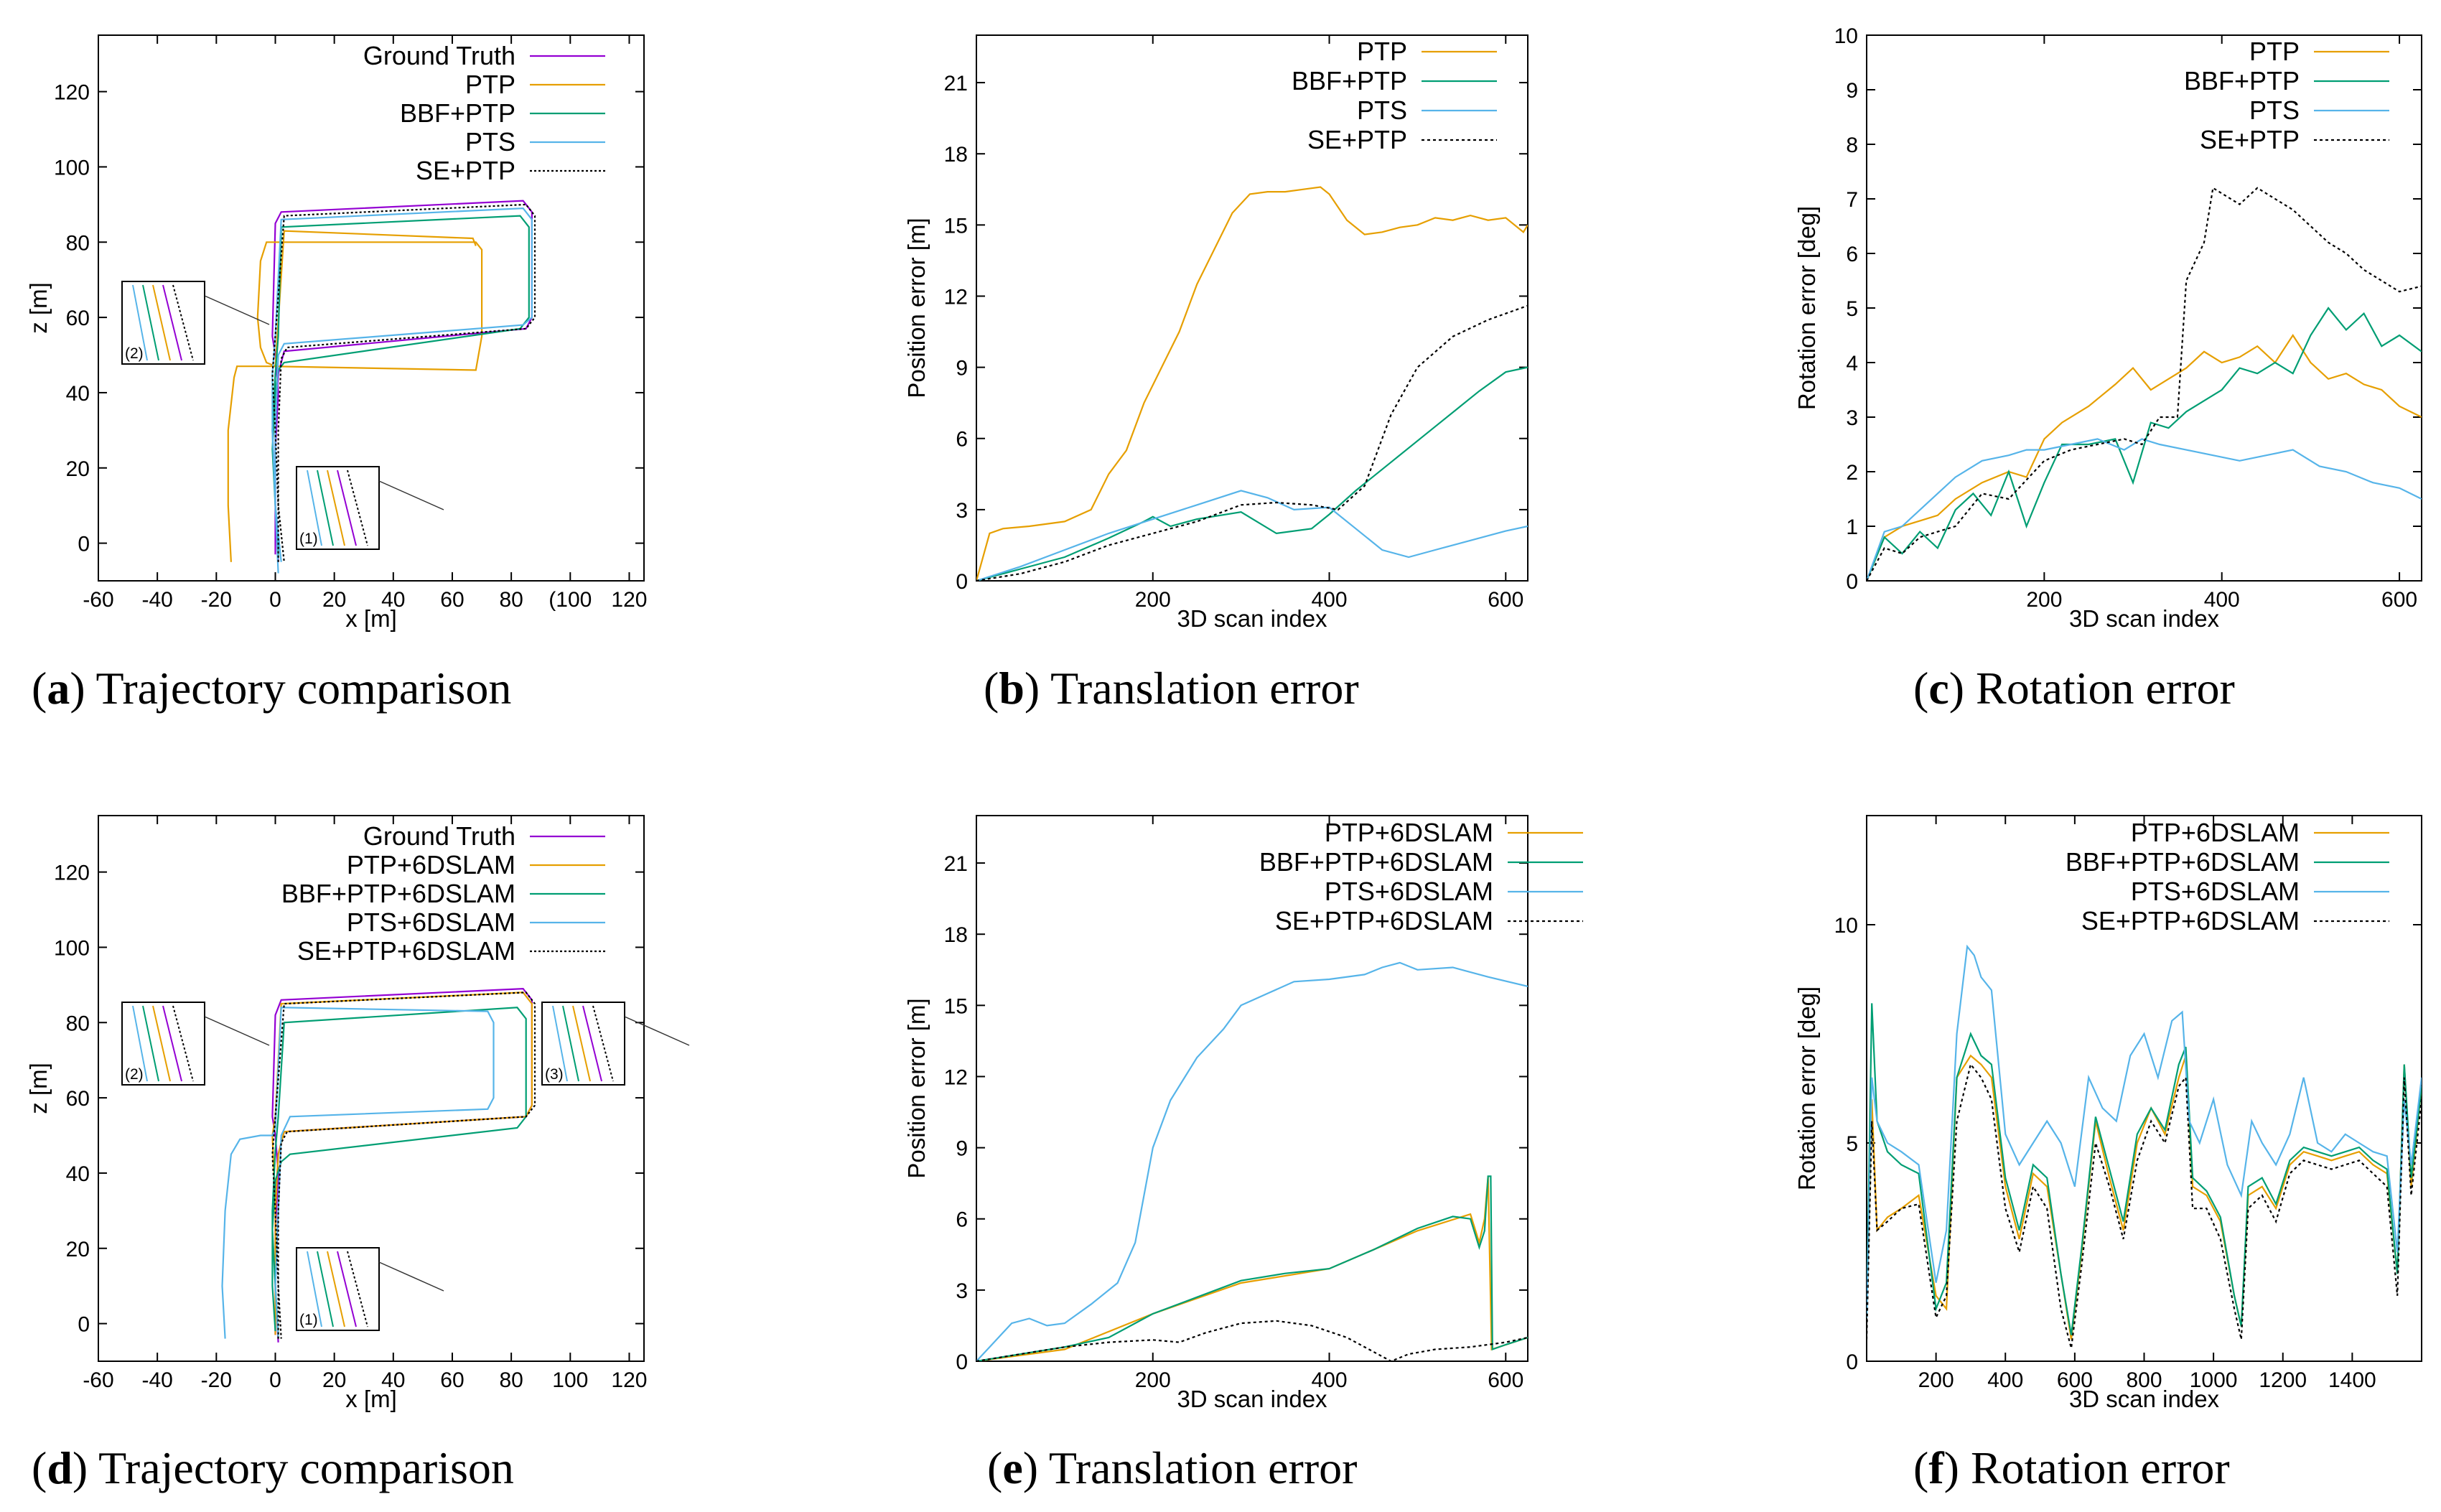 Image resolution: width=2441 pixels, height=1512 pixels. Describe the element at coordinates (615, 1044) in the screenshot. I see `zoom-inset: (3)` at that location.